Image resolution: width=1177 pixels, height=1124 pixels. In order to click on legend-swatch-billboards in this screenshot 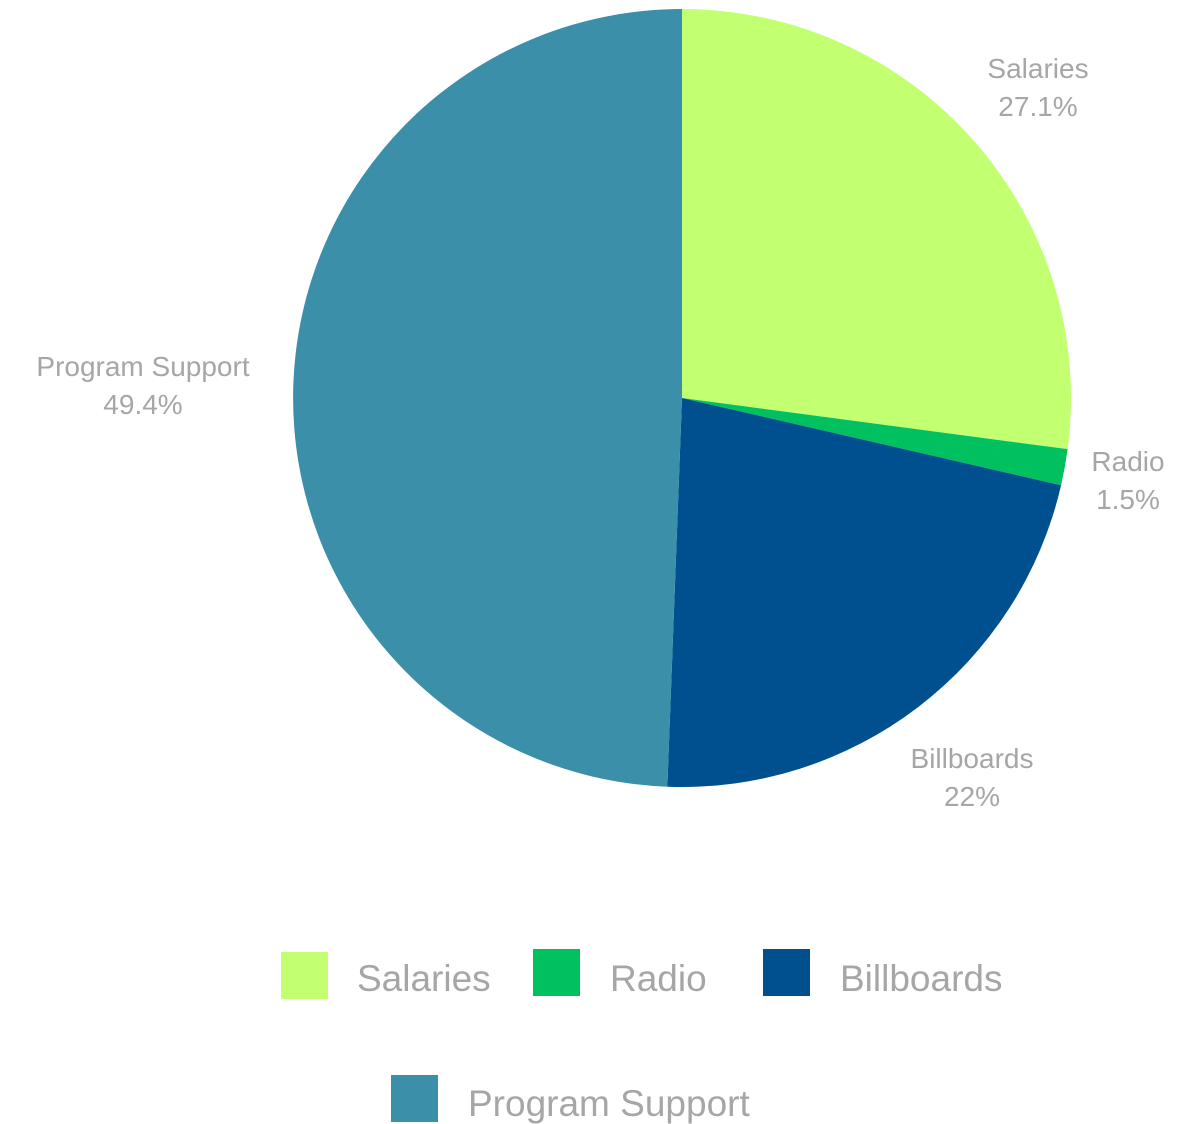, I will do `click(786, 972)`.